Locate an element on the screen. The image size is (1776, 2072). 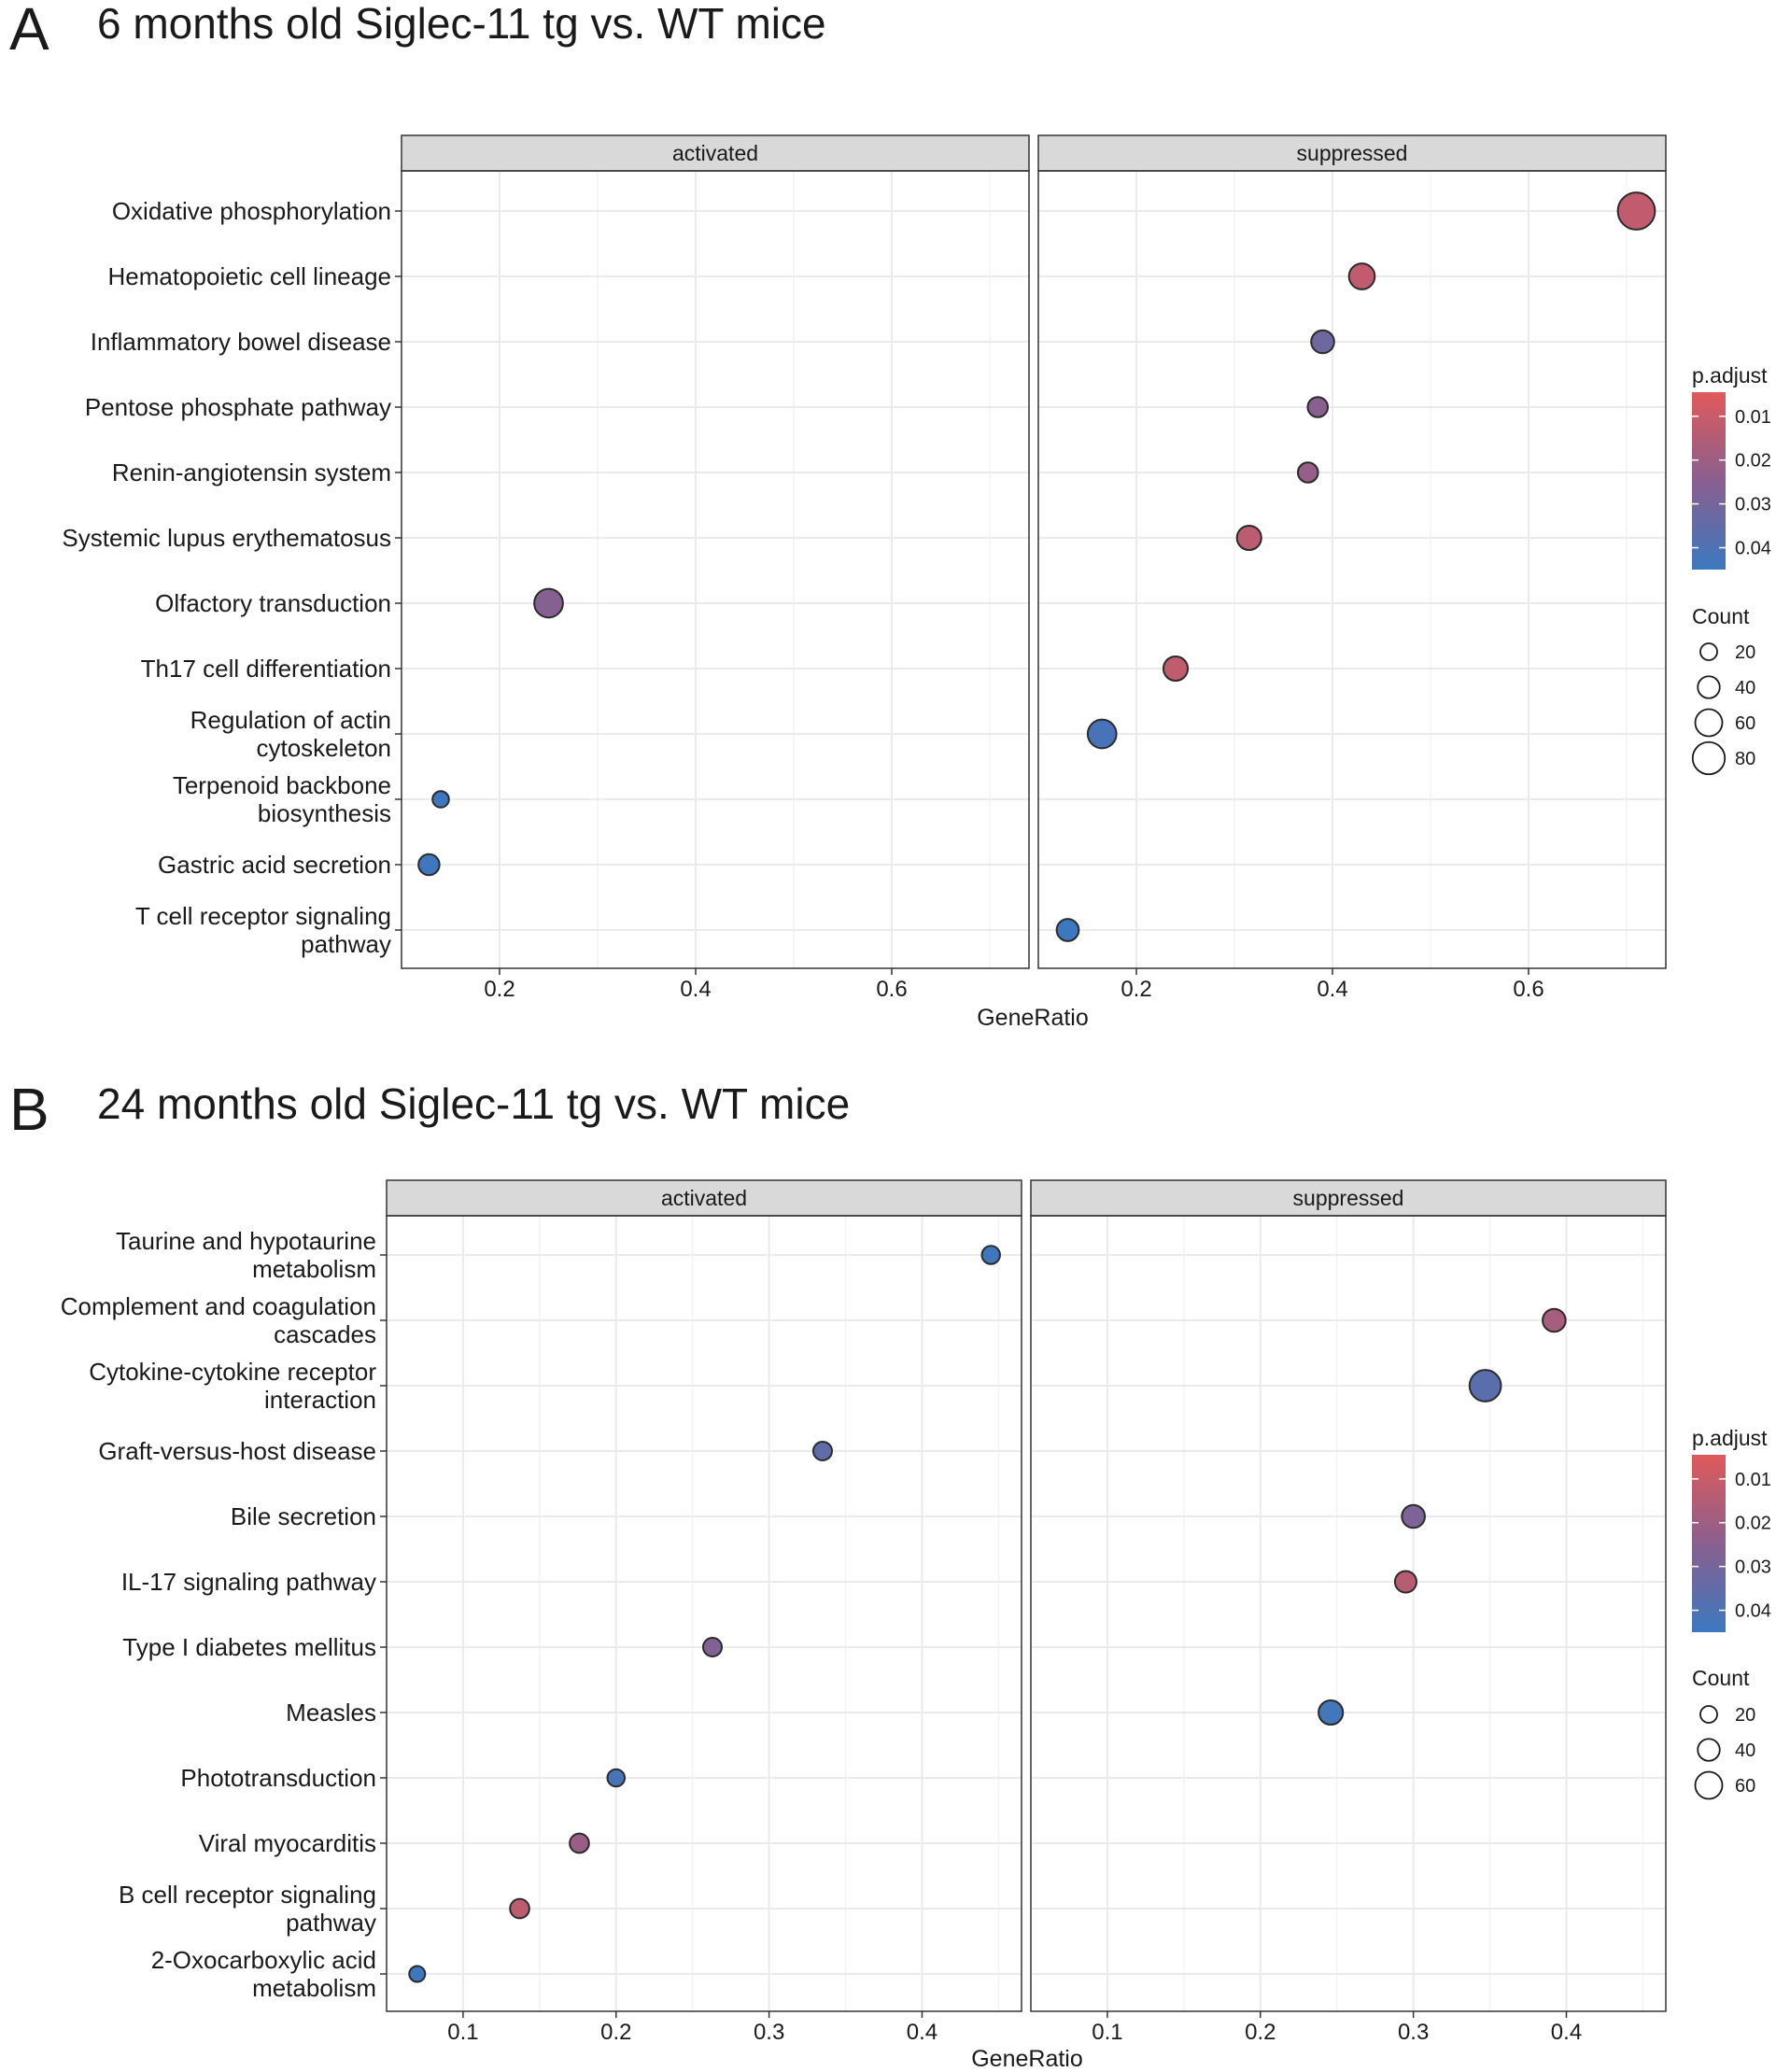
y-category-label: 2-Oxocarboxylic acid metabolism is located at coordinates (263, 1974).